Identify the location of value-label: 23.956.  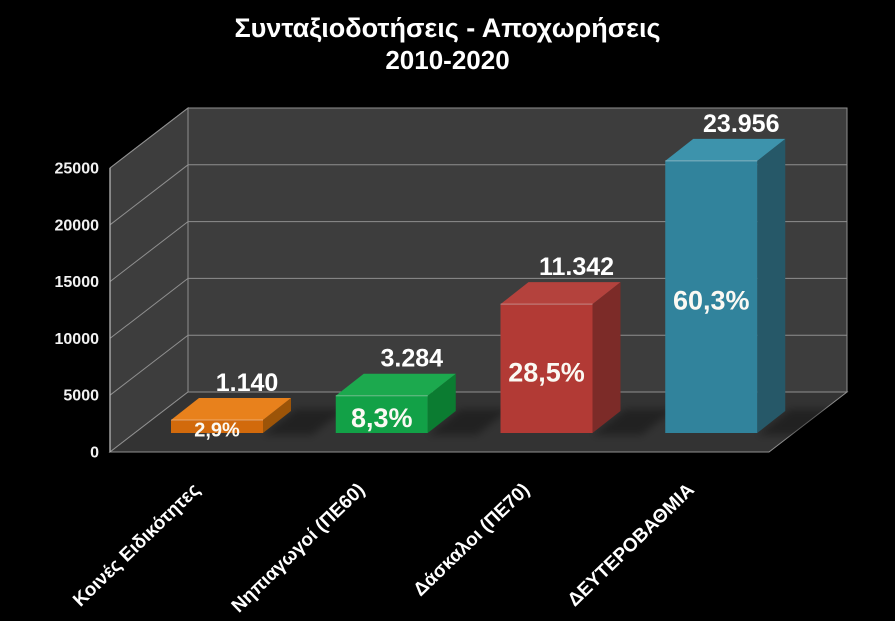
(741, 124).